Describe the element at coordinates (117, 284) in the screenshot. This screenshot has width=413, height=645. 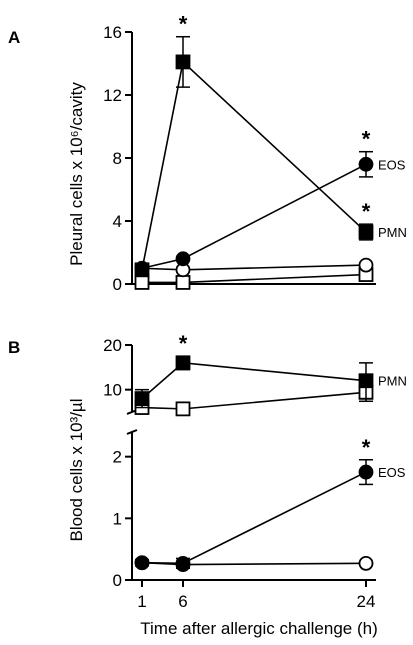
I see `panel-a-ytick-label: 0` at that location.